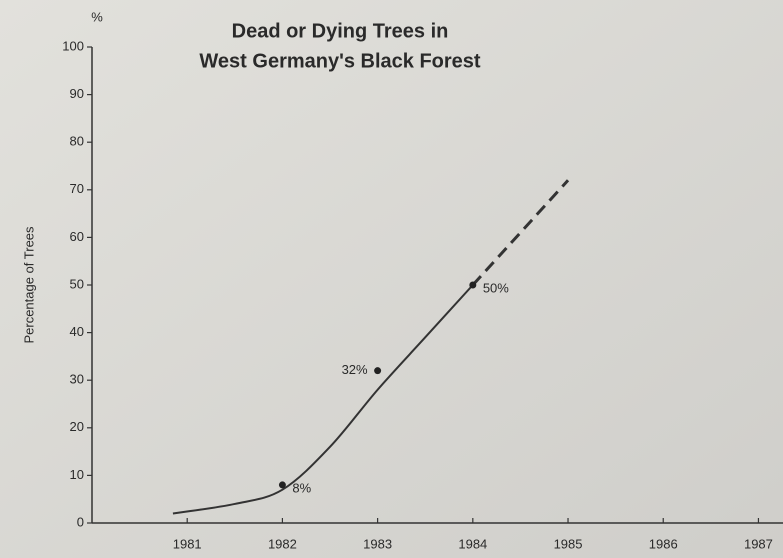 This screenshot has width=783, height=558. I want to click on data-label: 50%, so click(496, 287).